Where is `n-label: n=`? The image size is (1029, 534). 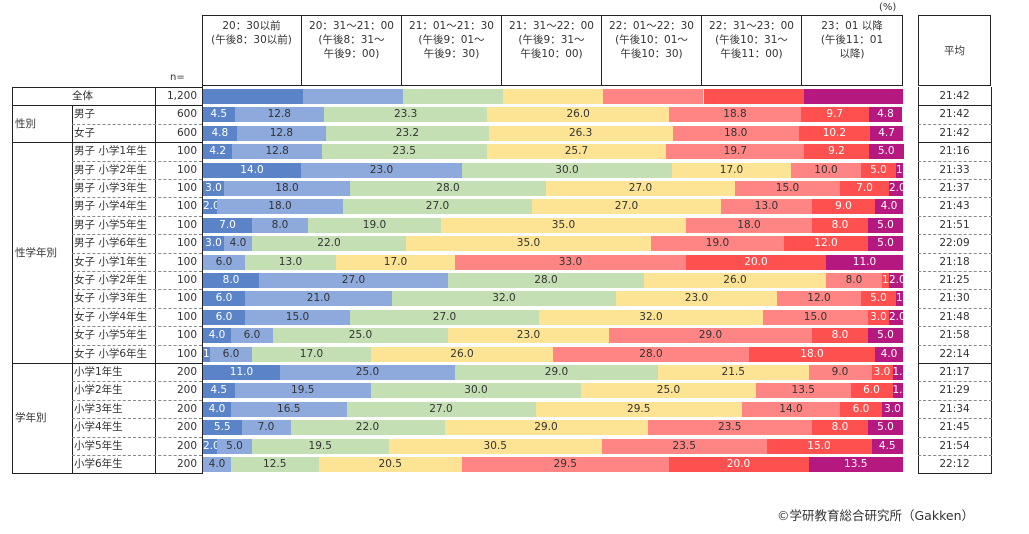
n-label: n= is located at coordinates (177, 77).